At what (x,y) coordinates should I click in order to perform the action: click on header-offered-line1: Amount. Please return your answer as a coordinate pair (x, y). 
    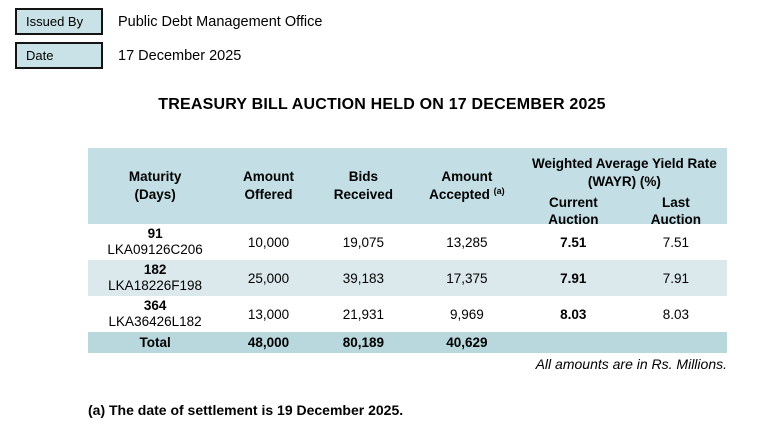
    Looking at the image, I should click on (268, 177).